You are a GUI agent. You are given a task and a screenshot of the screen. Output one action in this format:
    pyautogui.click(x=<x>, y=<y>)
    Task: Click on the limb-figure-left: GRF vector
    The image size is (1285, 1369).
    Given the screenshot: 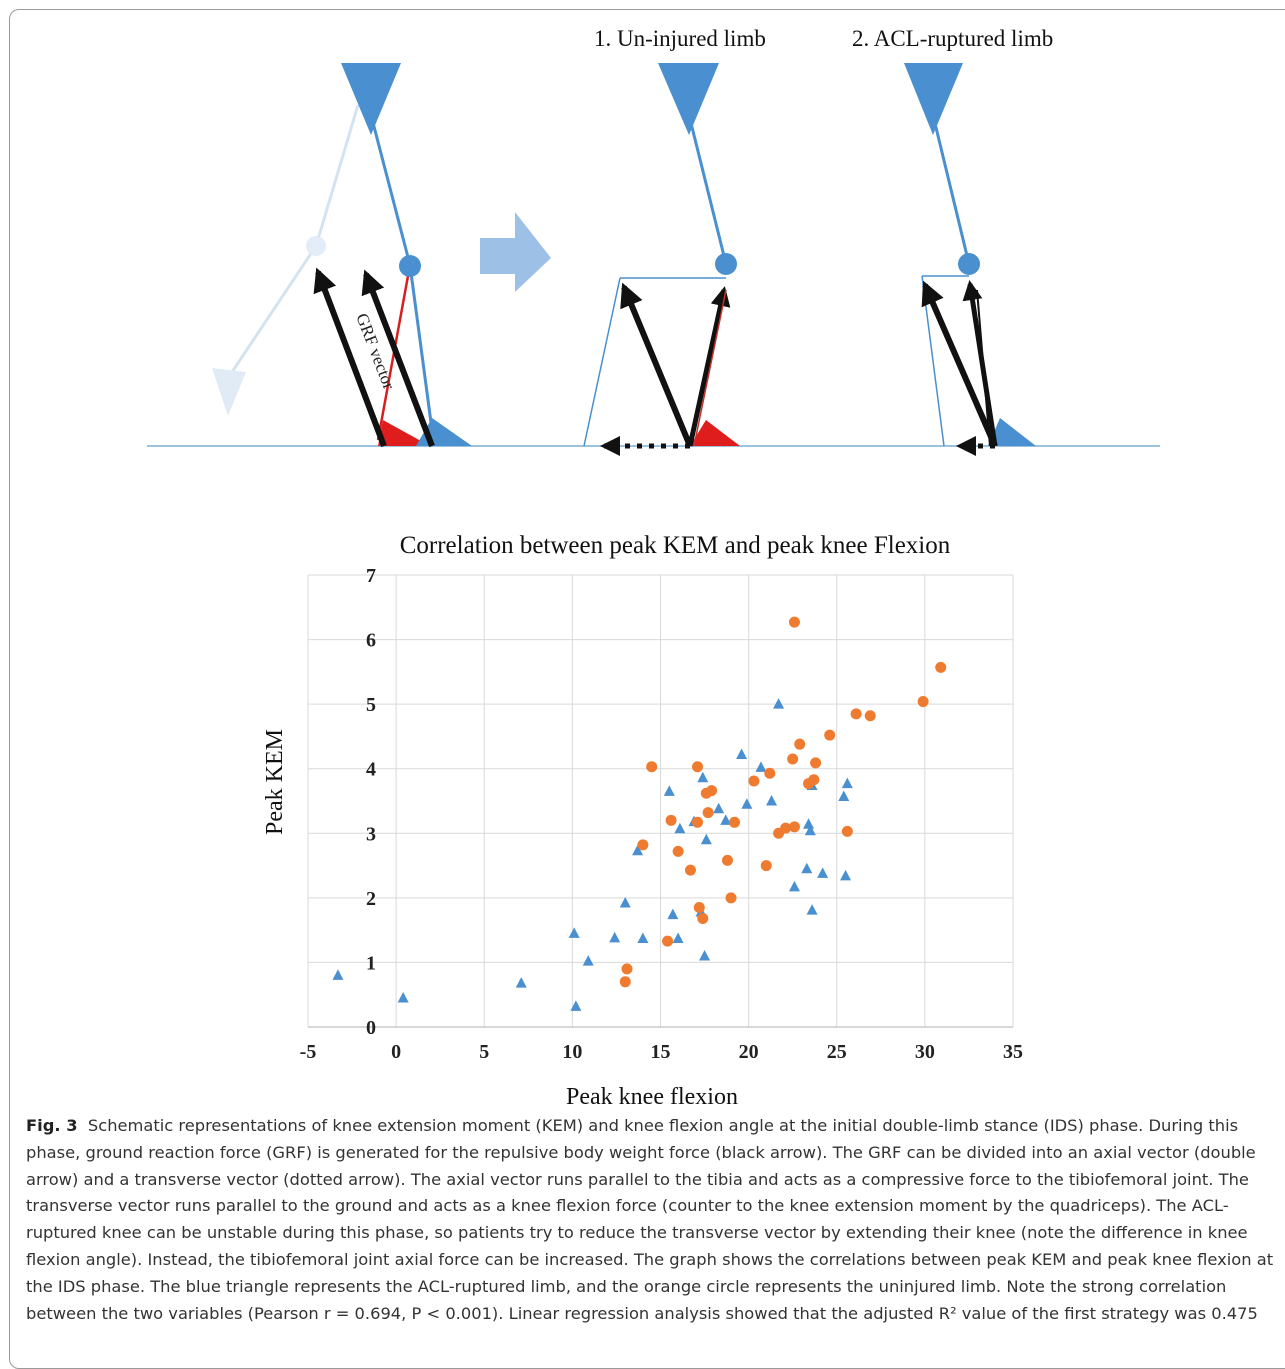 What is the action you would take?
    pyautogui.click(x=392, y=255)
    